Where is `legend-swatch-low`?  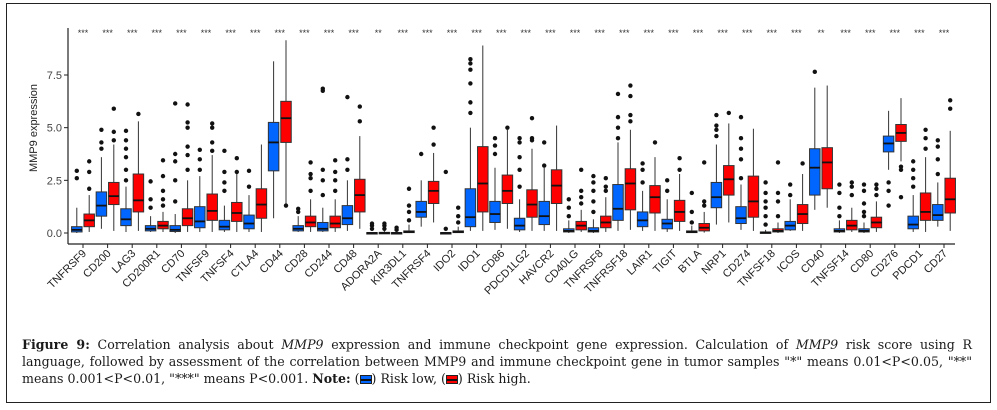
legend-swatch-low is located at coordinates (365, 379).